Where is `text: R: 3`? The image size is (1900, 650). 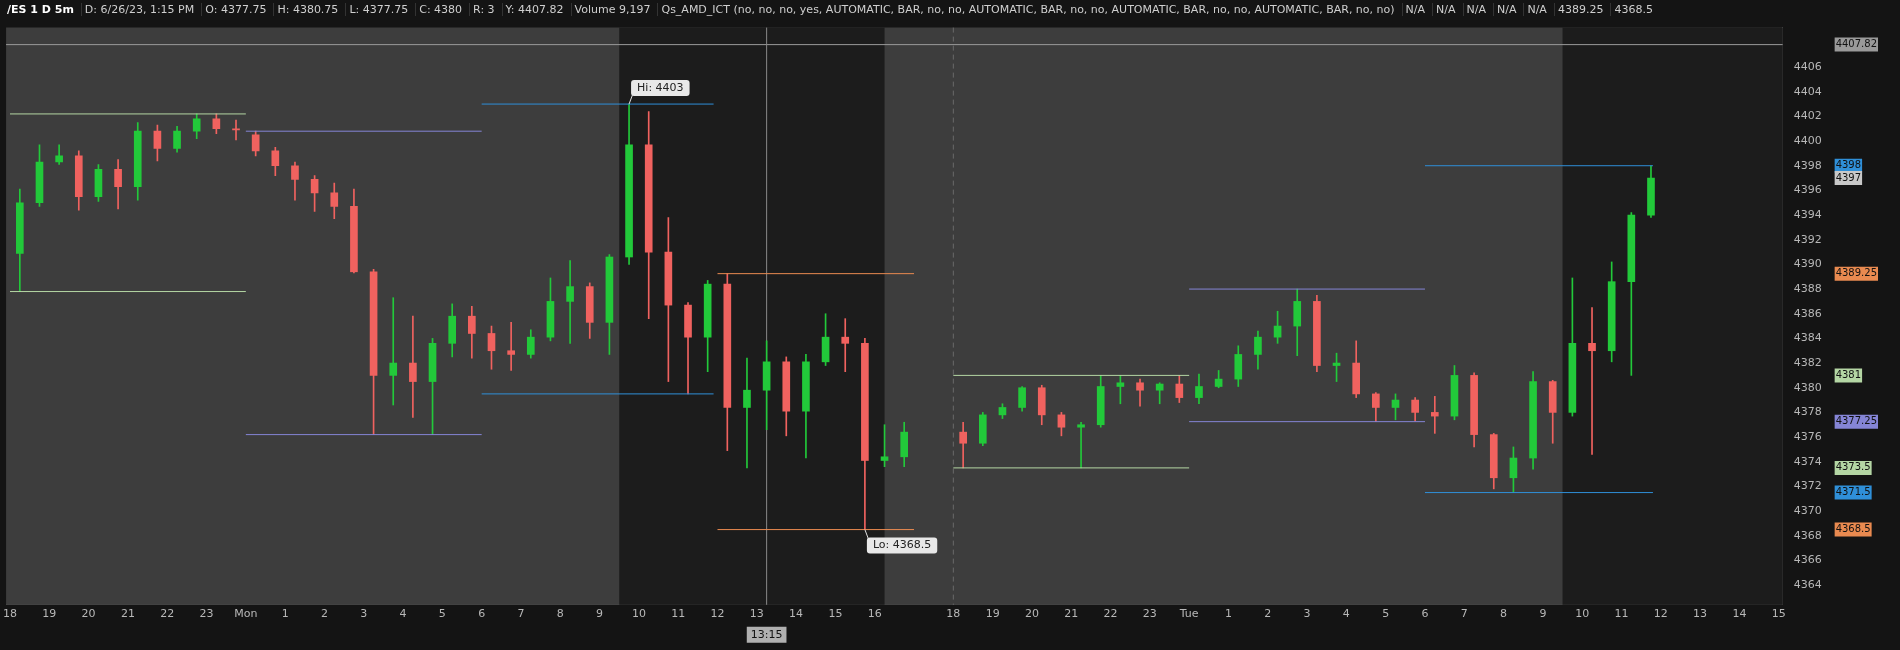 text: R: 3 is located at coordinates (483, 9).